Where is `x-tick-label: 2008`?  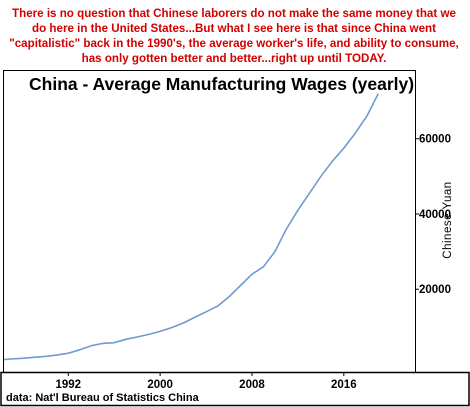 x-tick-label: 2008 is located at coordinates (252, 385).